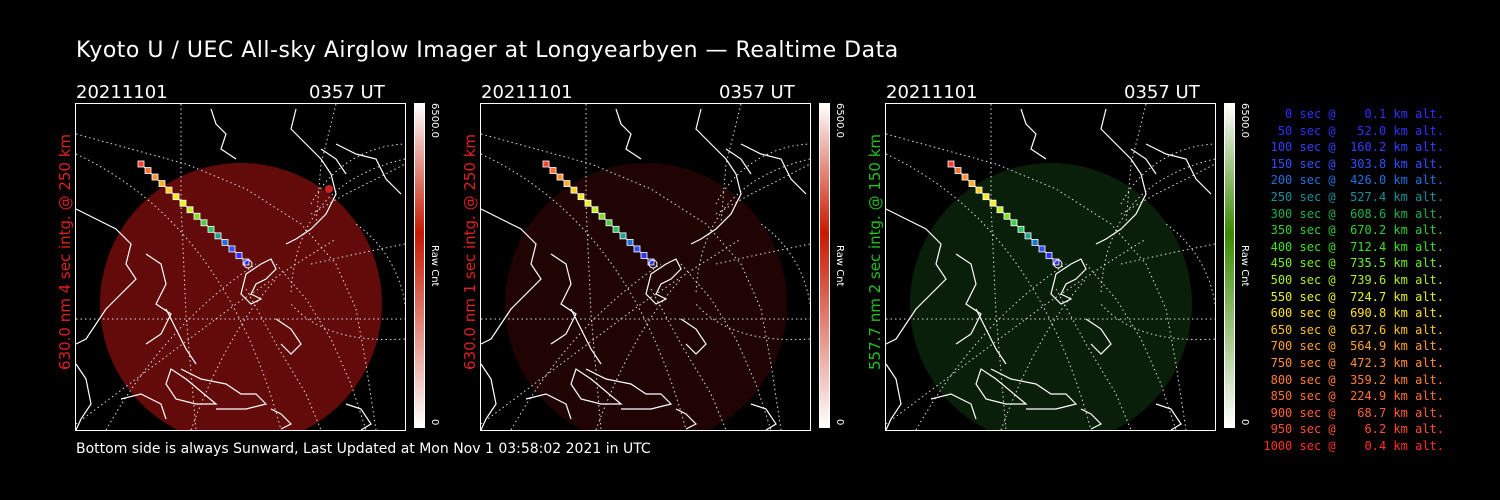 The width and height of the screenshot is (1500, 500). Describe the element at coordinates (1353, 412) in the screenshot. I see `legend-entry: 900 sec @ 68.7 km alt.` at that location.